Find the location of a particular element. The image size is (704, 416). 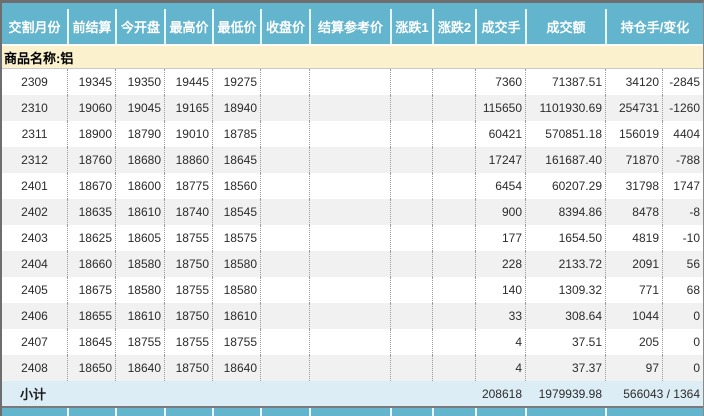

cell-low: 18645 is located at coordinates (236, 160).